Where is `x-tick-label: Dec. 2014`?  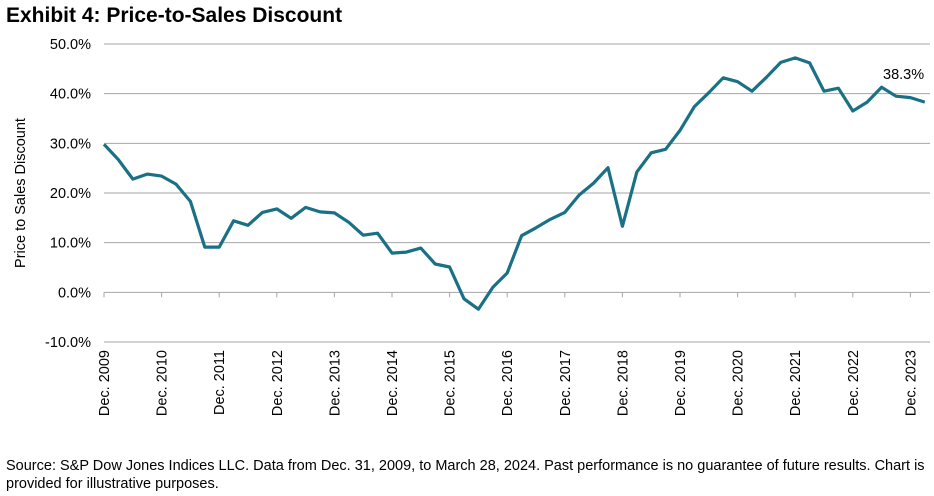
x-tick-label: Dec. 2014 is located at coordinates (393, 383).